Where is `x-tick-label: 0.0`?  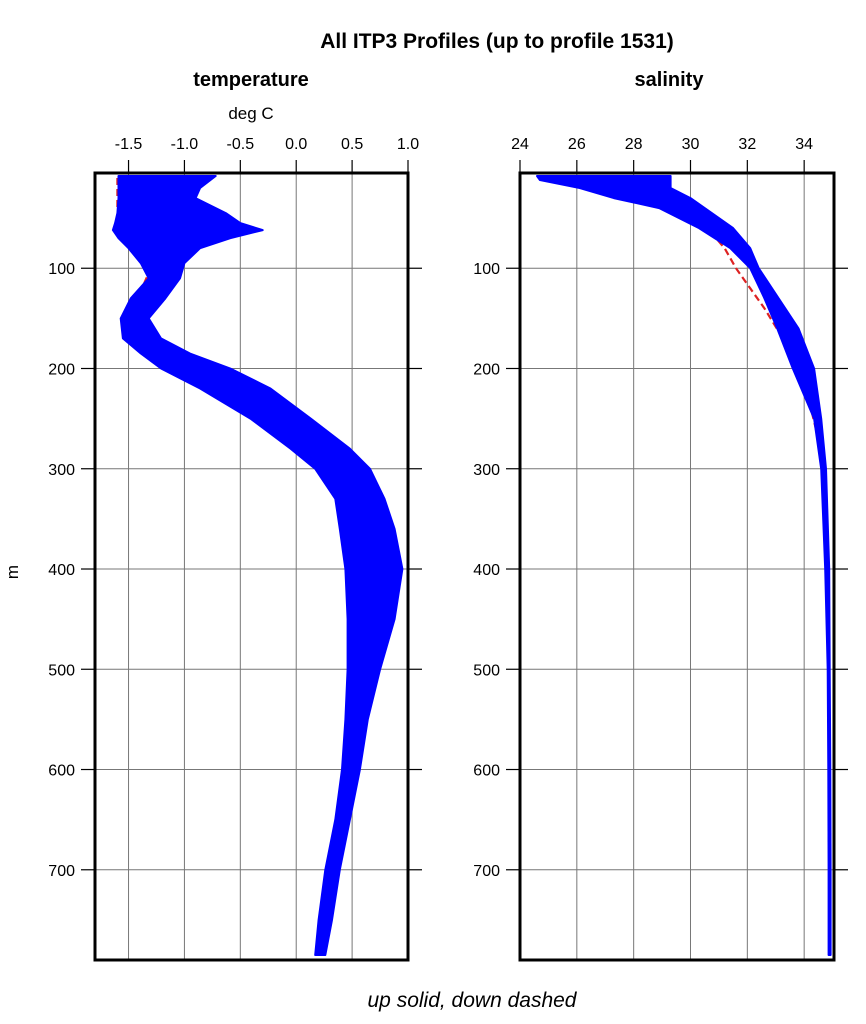
x-tick-label: 0.0 is located at coordinates (296, 144).